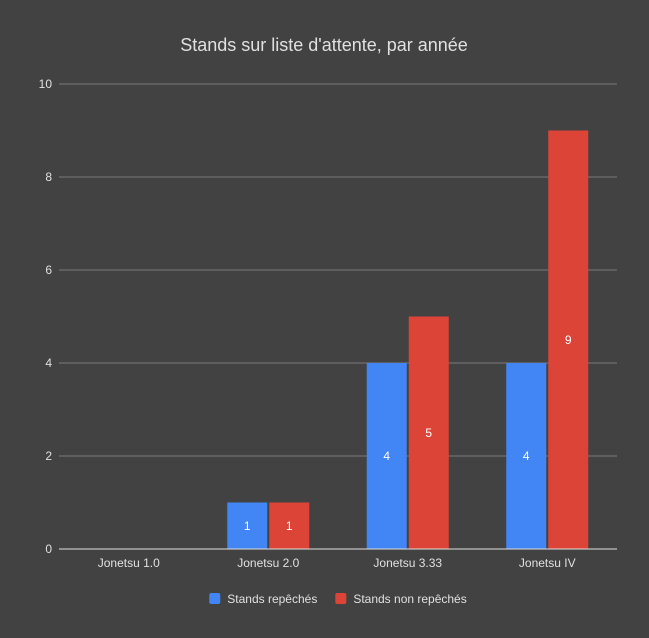 Image resolution: width=649 pixels, height=638 pixels. I want to click on y-tick-label: 8, so click(48, 177).